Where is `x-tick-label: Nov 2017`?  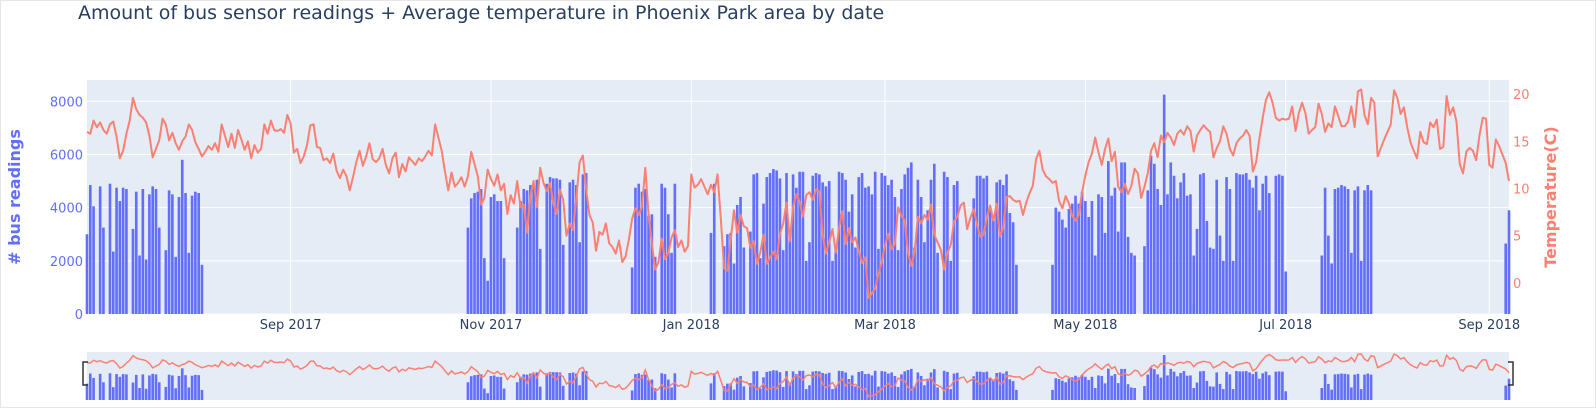 x-tick-label: Nov 2017 is located at coordinates (491, 325).